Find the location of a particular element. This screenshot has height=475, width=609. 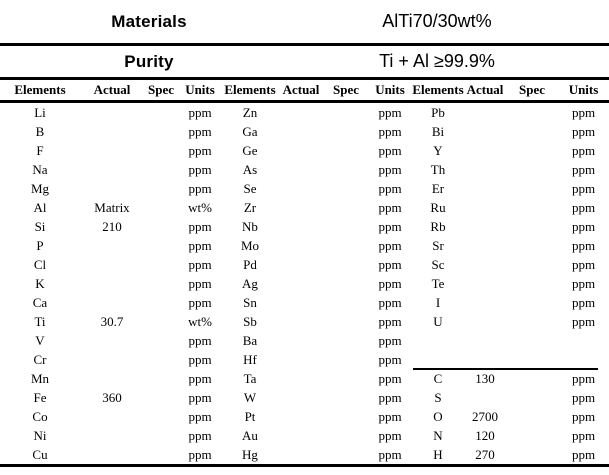

element-symbol-cell: Ni is located at coordinates (40, 435).